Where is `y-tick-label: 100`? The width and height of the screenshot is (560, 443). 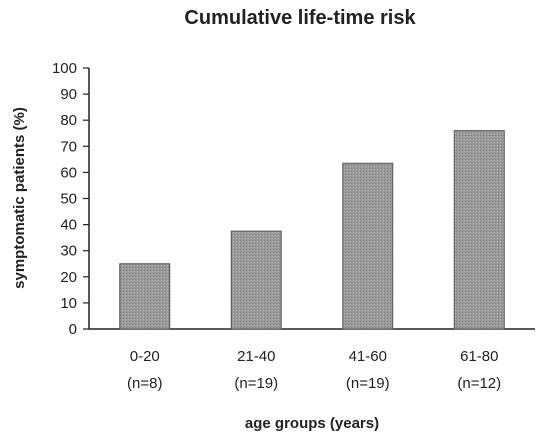 y-tick-label: 100 is located at coordinates (64, 68).